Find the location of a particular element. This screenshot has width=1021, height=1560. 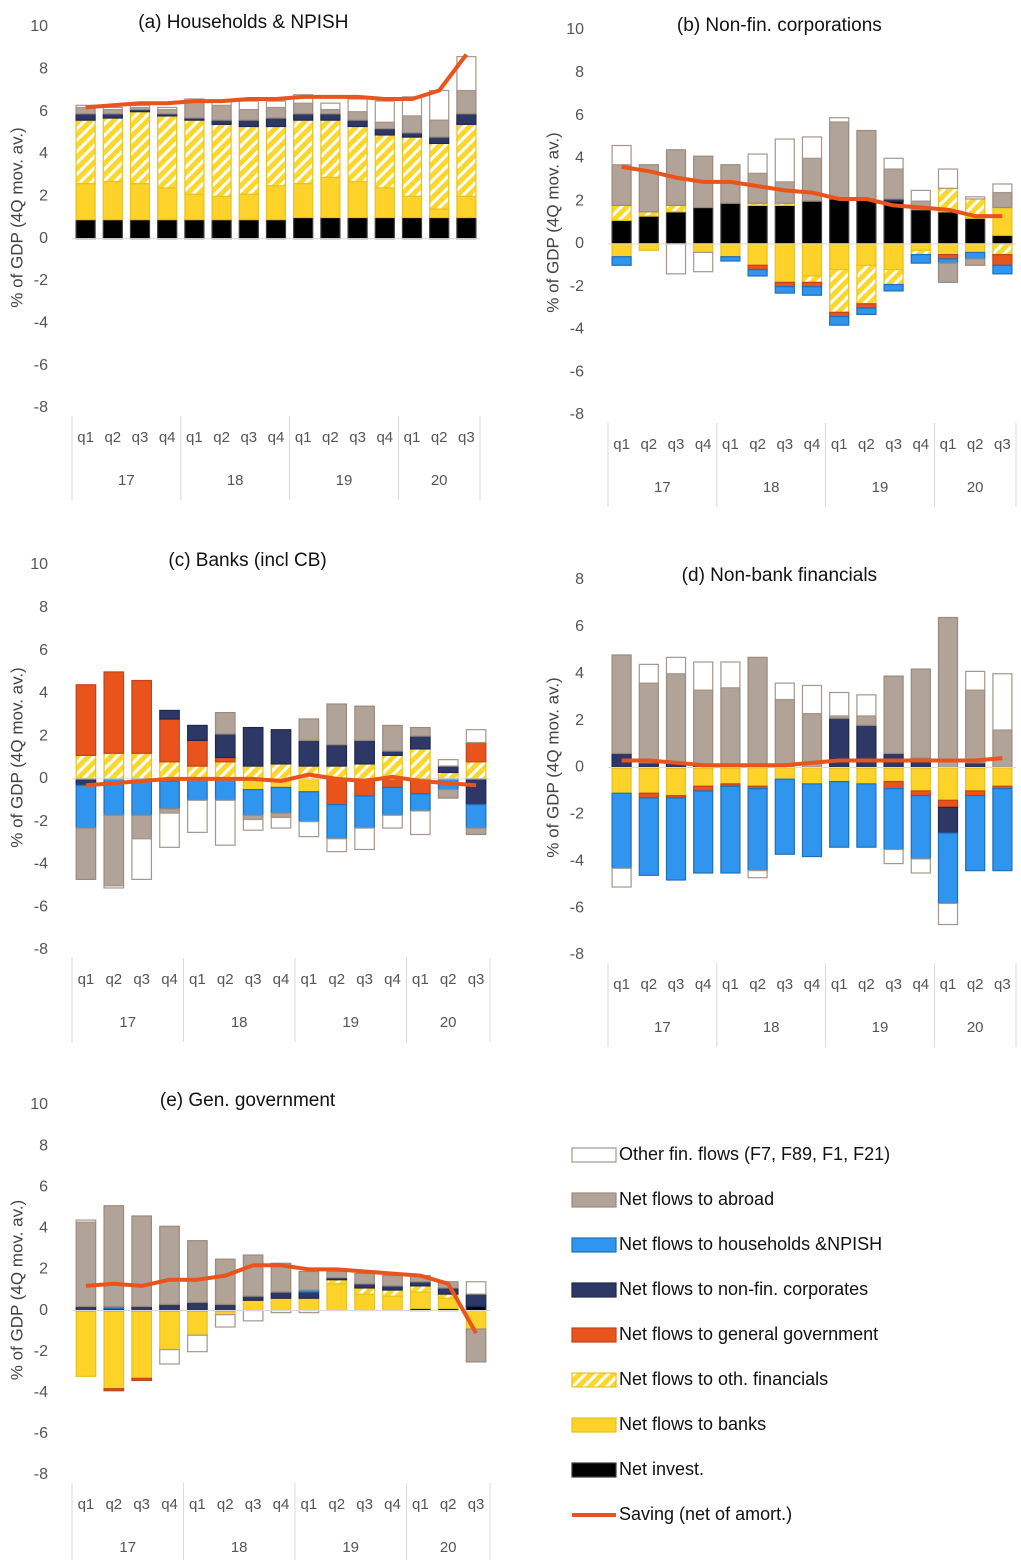

y-tick-label: 10 is located at coordinates (39, 564).